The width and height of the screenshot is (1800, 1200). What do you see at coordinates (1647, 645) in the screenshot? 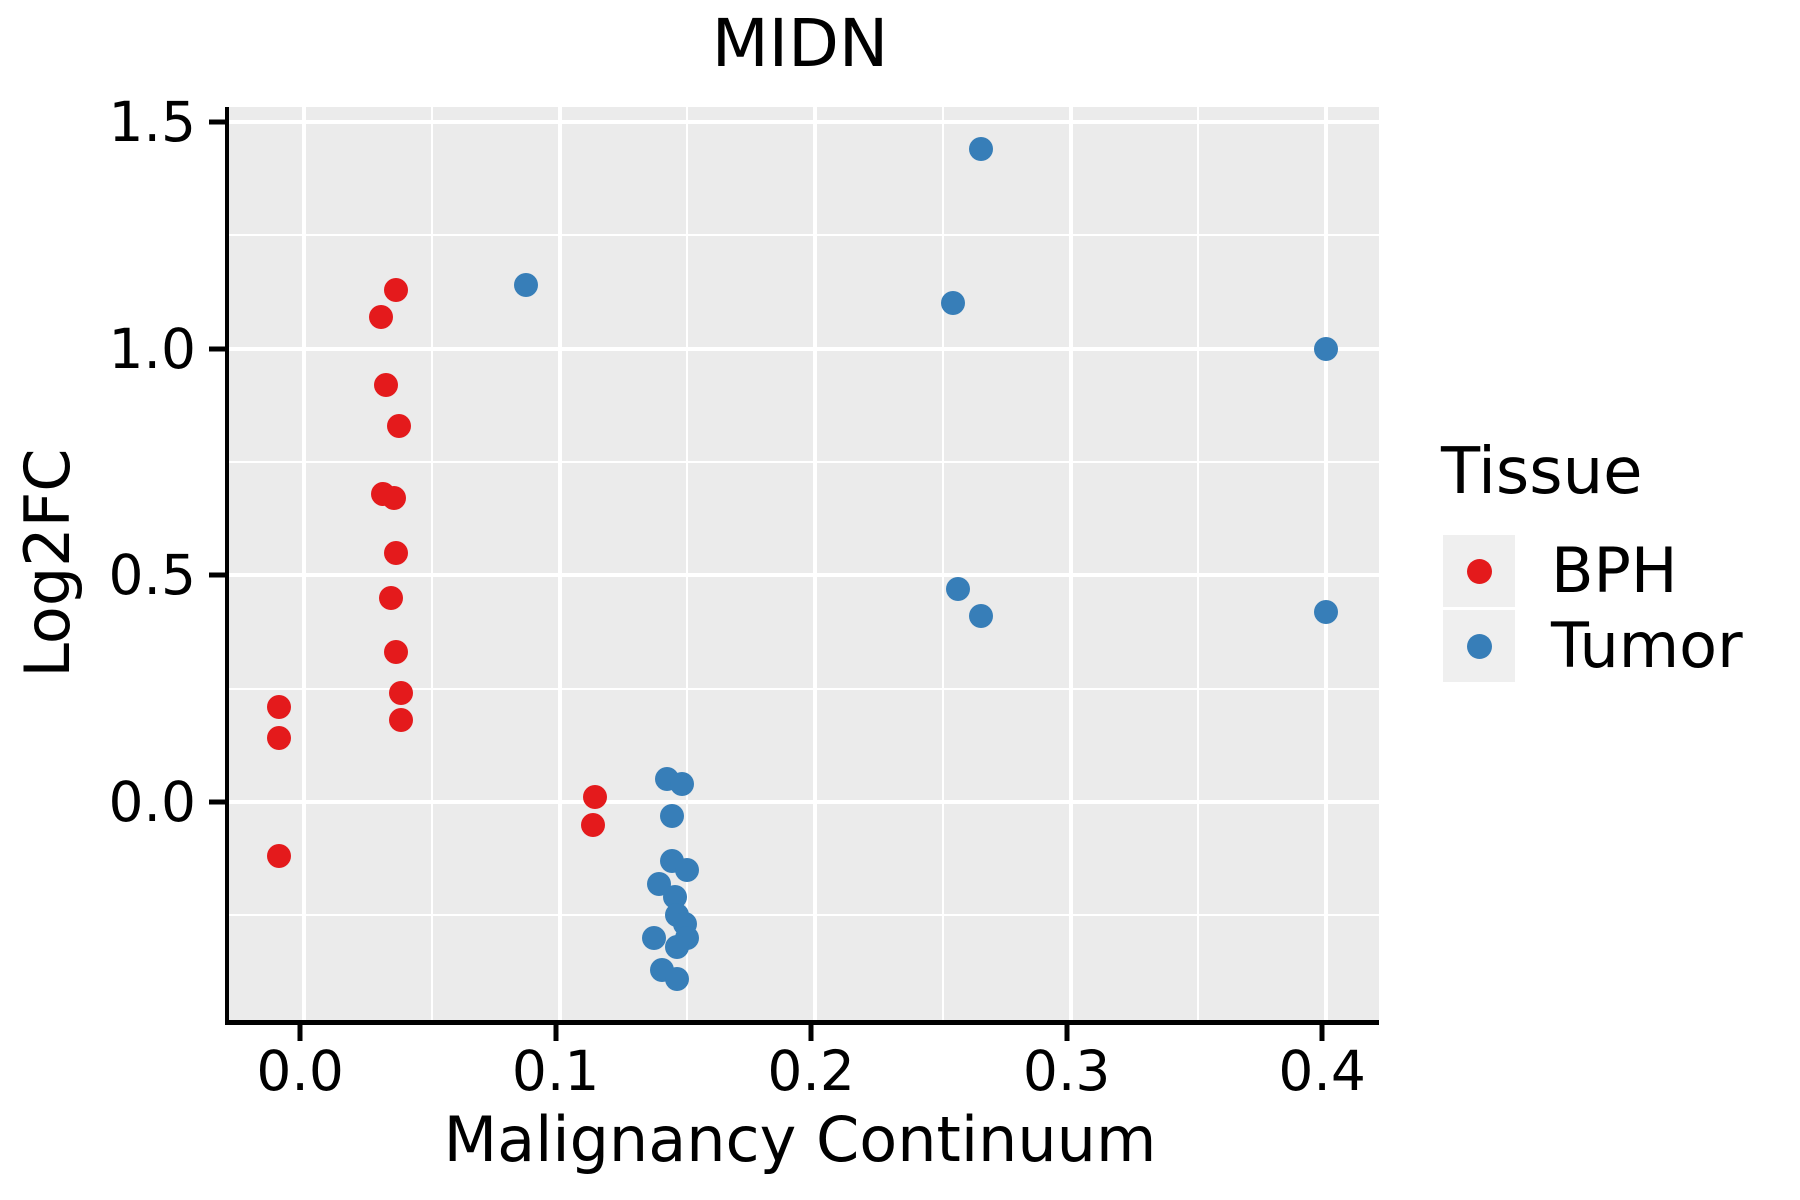
I see `legend-label-tumor: Tumor` at bounding box center [1647, 645].